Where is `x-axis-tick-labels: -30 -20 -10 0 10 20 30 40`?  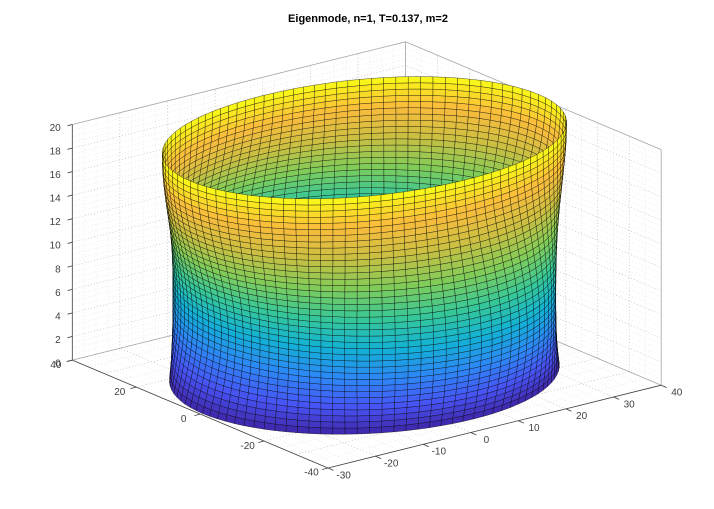 x-axis-tick-labels: -30 -20 -10 0 10 20 30 40 is located at coordinates (509, 435).